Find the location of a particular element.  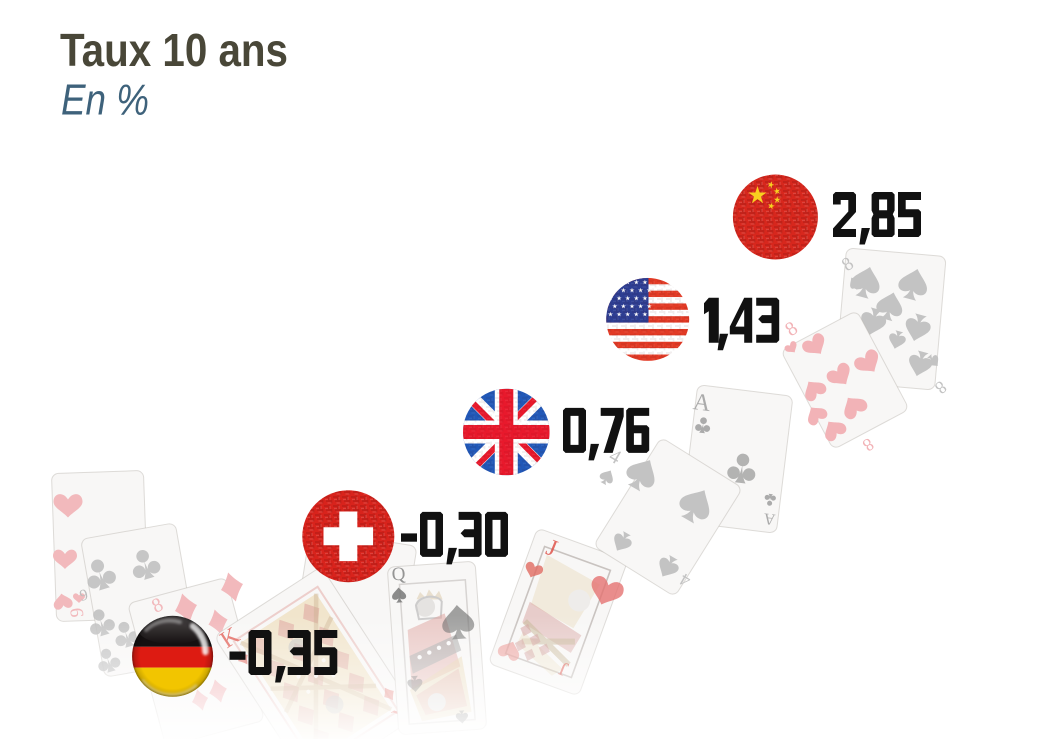

svg-text: Q is located at coordinates (398, 575).